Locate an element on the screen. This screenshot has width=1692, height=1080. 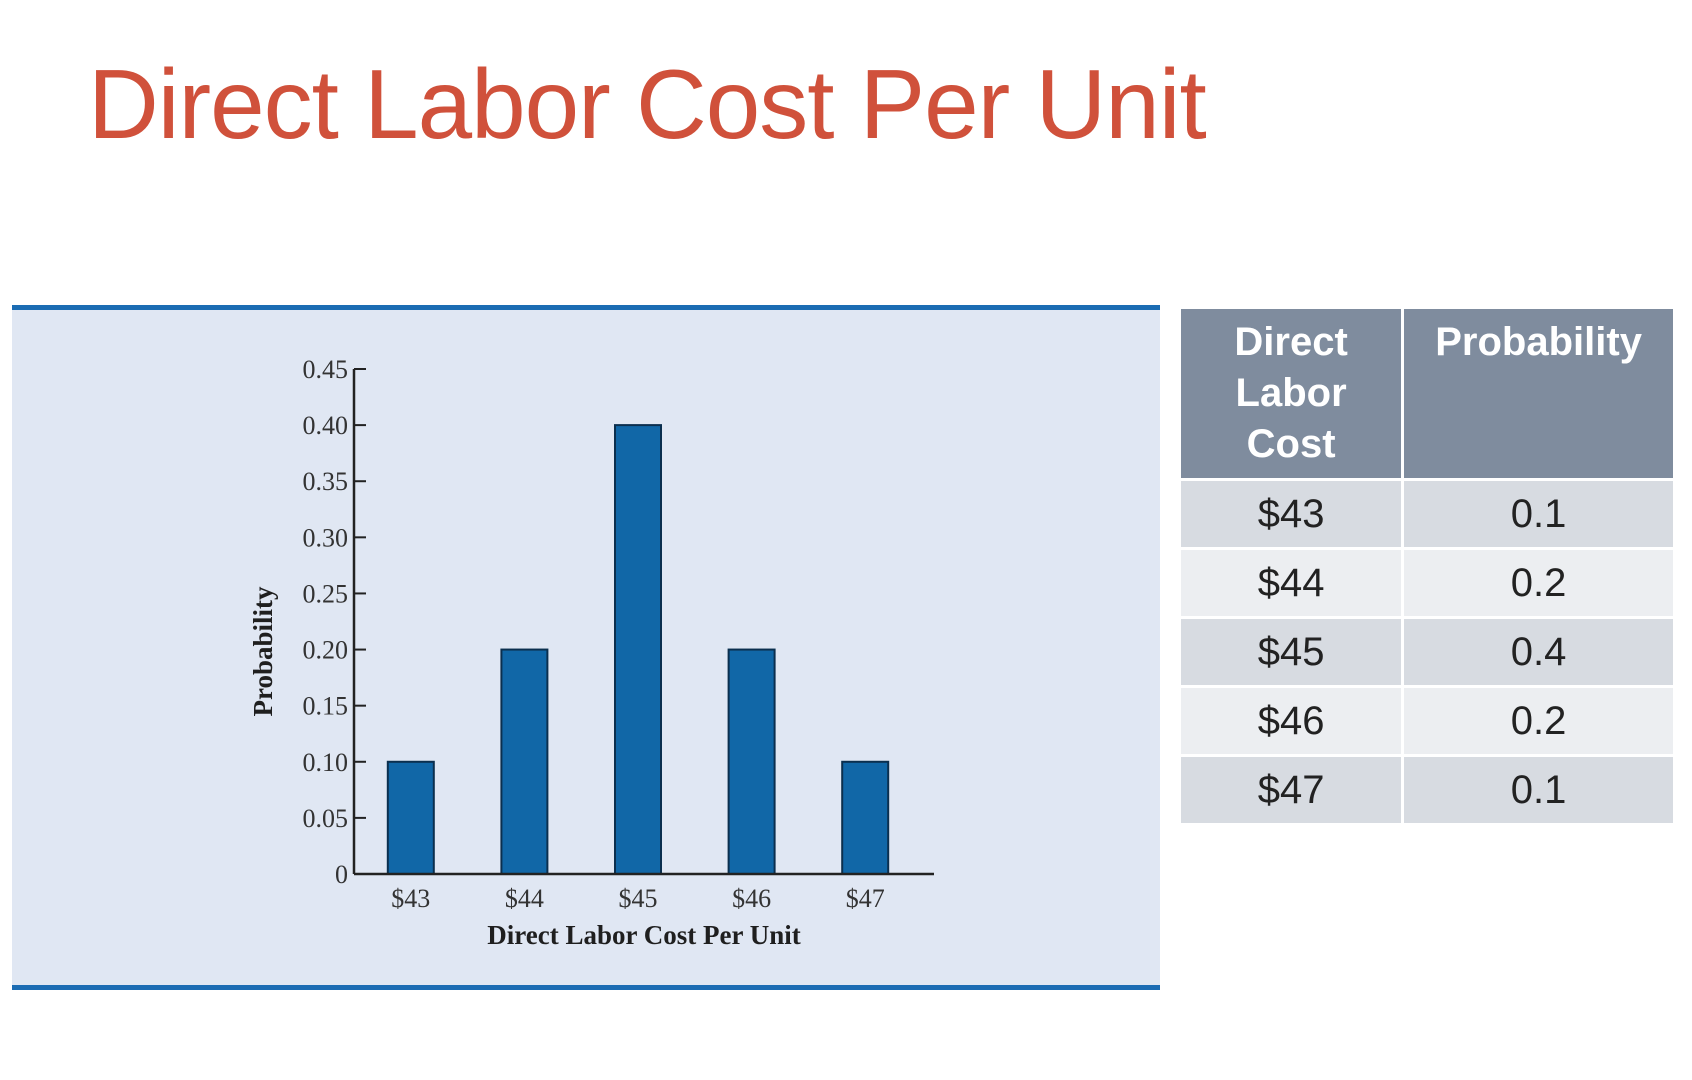
cost-cell: $47 is located at coordinates (1291, 790).